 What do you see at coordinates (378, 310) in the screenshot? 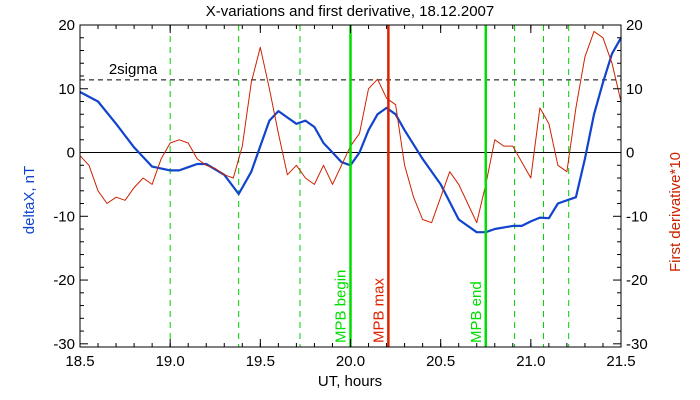
I see `solid-marker-label: MPB max` at bounding box center [378, 310].